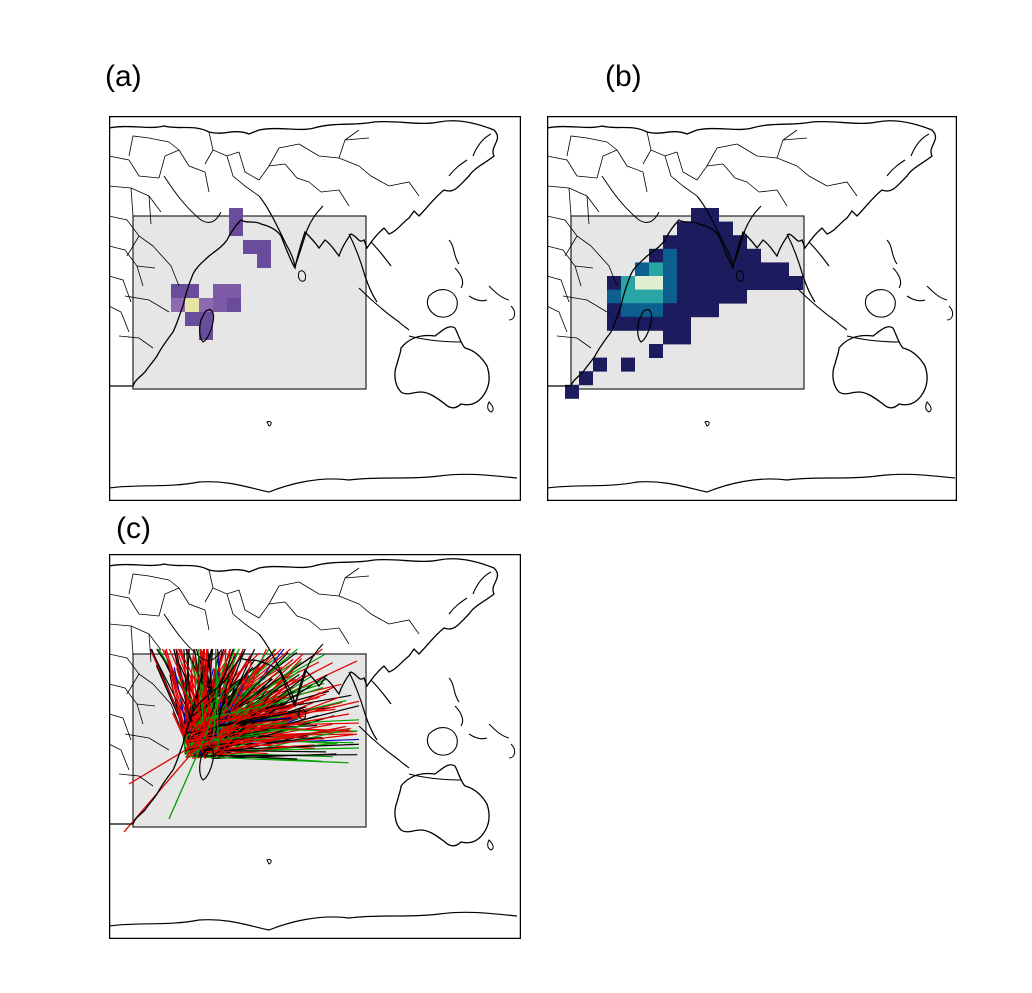  I want to click on trajectory-lines, so click(241, 740).